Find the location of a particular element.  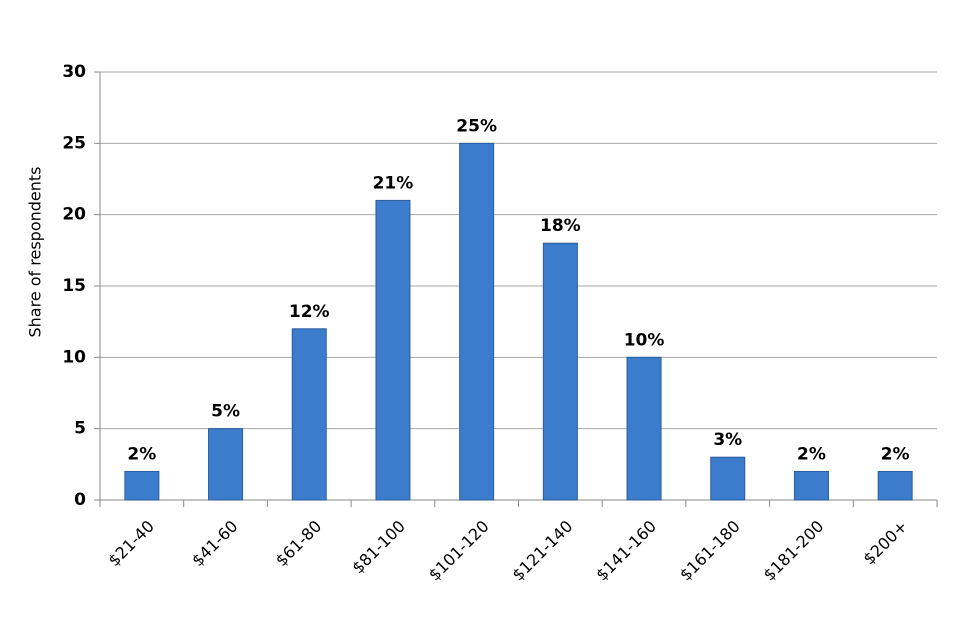

value-label: 25% is located at coordinates (476, 126).